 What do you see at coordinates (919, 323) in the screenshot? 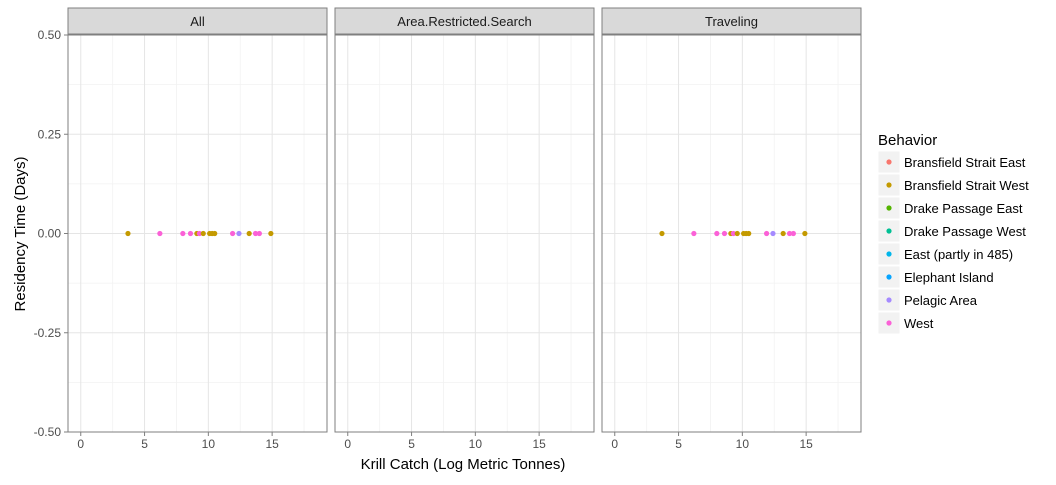
I see `legend-label: West` at bounding box center [919, 323].